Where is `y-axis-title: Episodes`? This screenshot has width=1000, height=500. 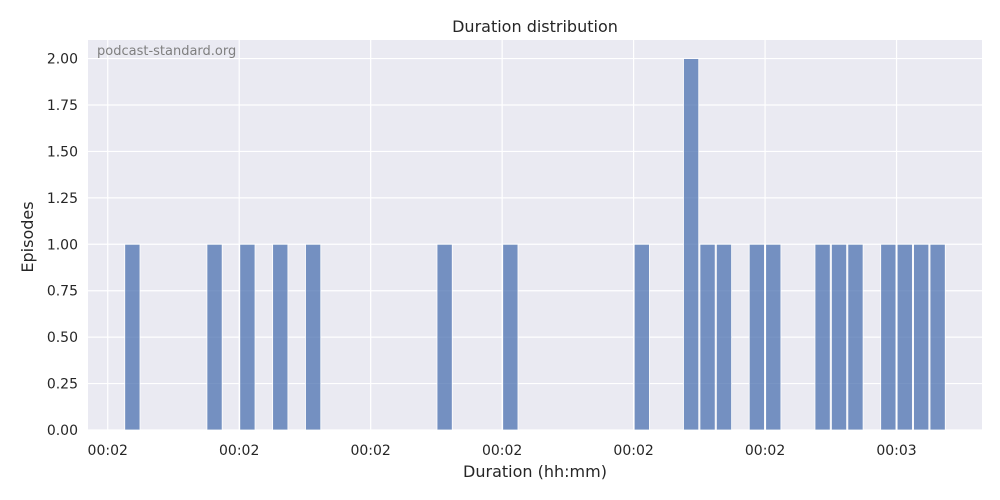 y-axis-title: Episodes is located at coordinates (27, 236).